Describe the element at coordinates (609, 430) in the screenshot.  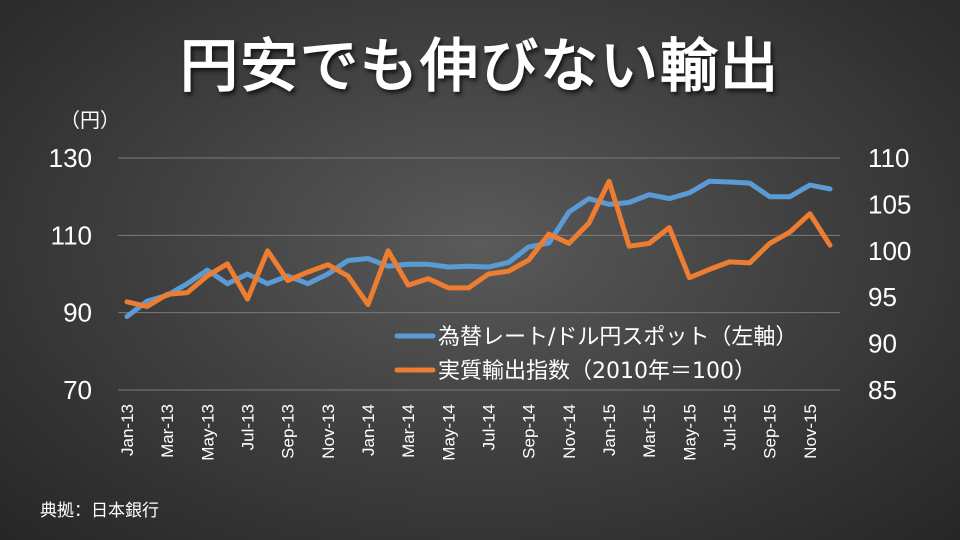
I see `x-tick-label: Jan-15` at that location.